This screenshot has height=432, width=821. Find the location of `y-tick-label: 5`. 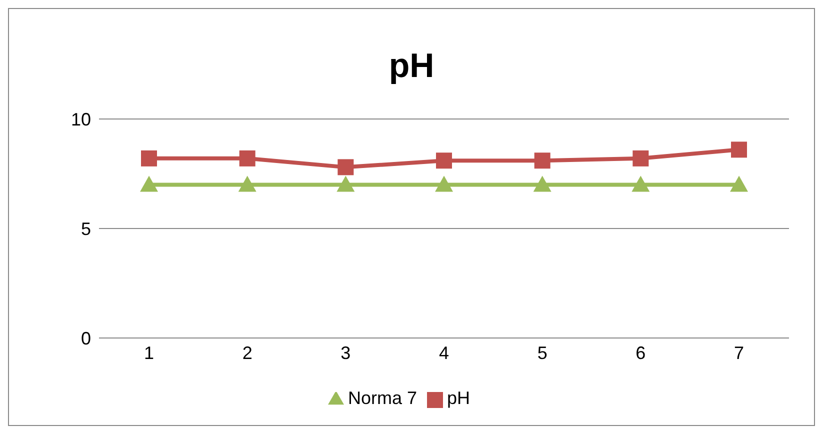

y-tick-label: 5 is located at coordinates (85, 228).